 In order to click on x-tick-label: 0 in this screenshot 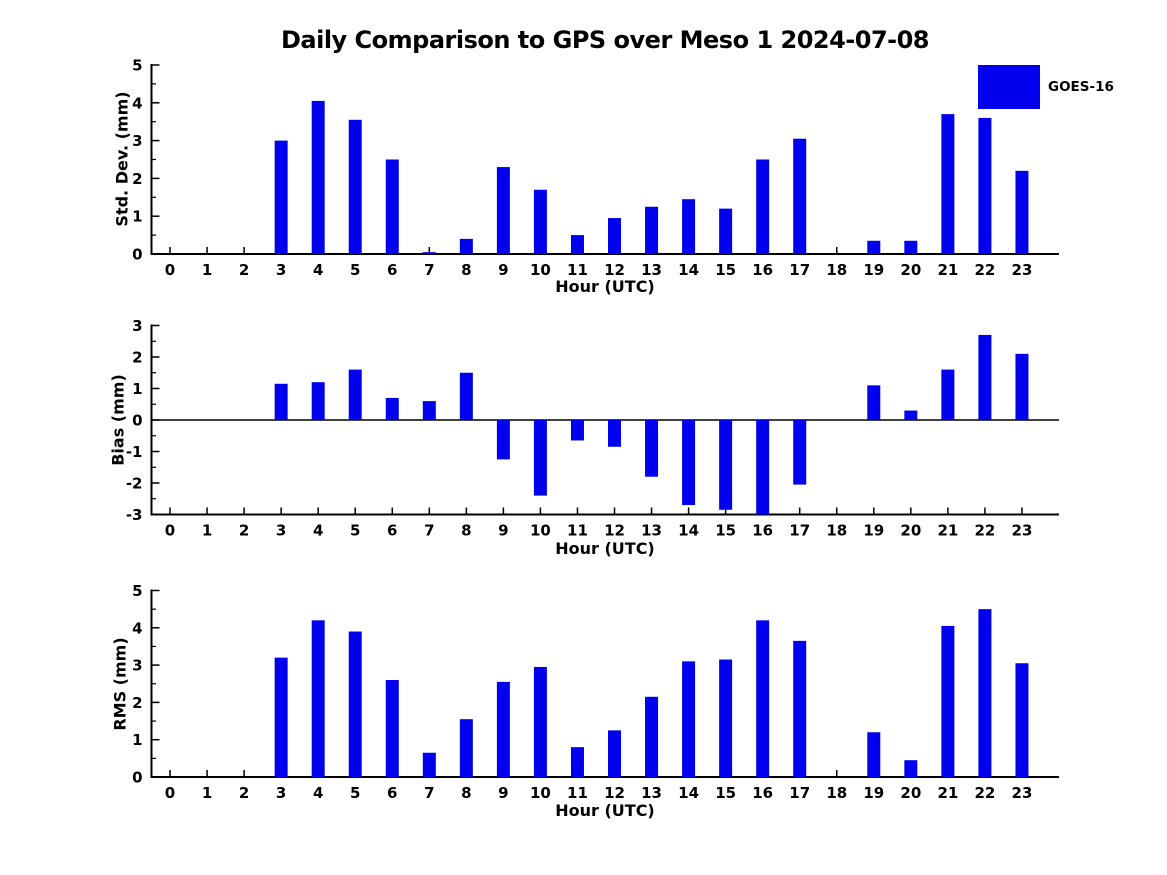, I will do `click(170, 531)`.